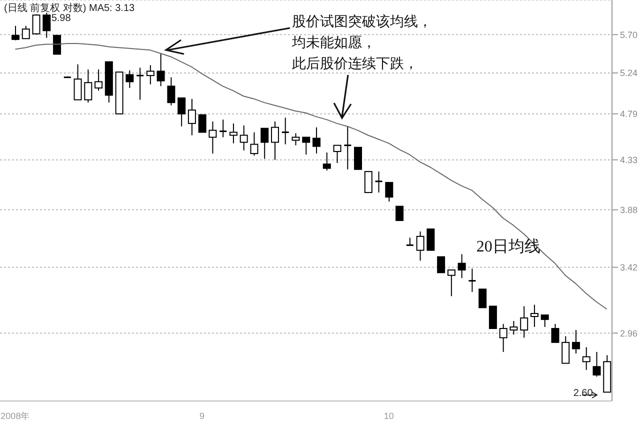  I want to click on y-tick-label: 5.70, so click(629, 35).